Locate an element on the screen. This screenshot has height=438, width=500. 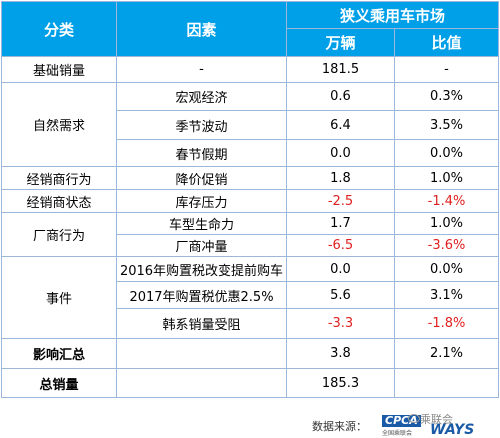
row-factor: 2017年购置税优惠2.5% is located at coordinates (201, 295).